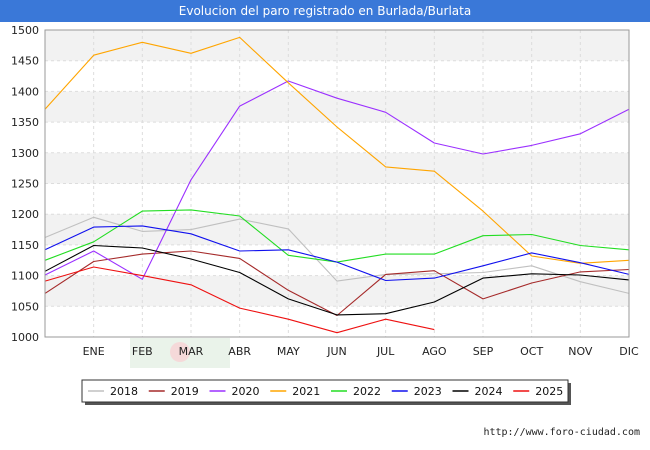 The width and height of the screenshot is (650, 450). What do you see at coordinates (483, 351) in the screenshot?
I see `x-tick-label: SEP` at bounding box center [483, 351].